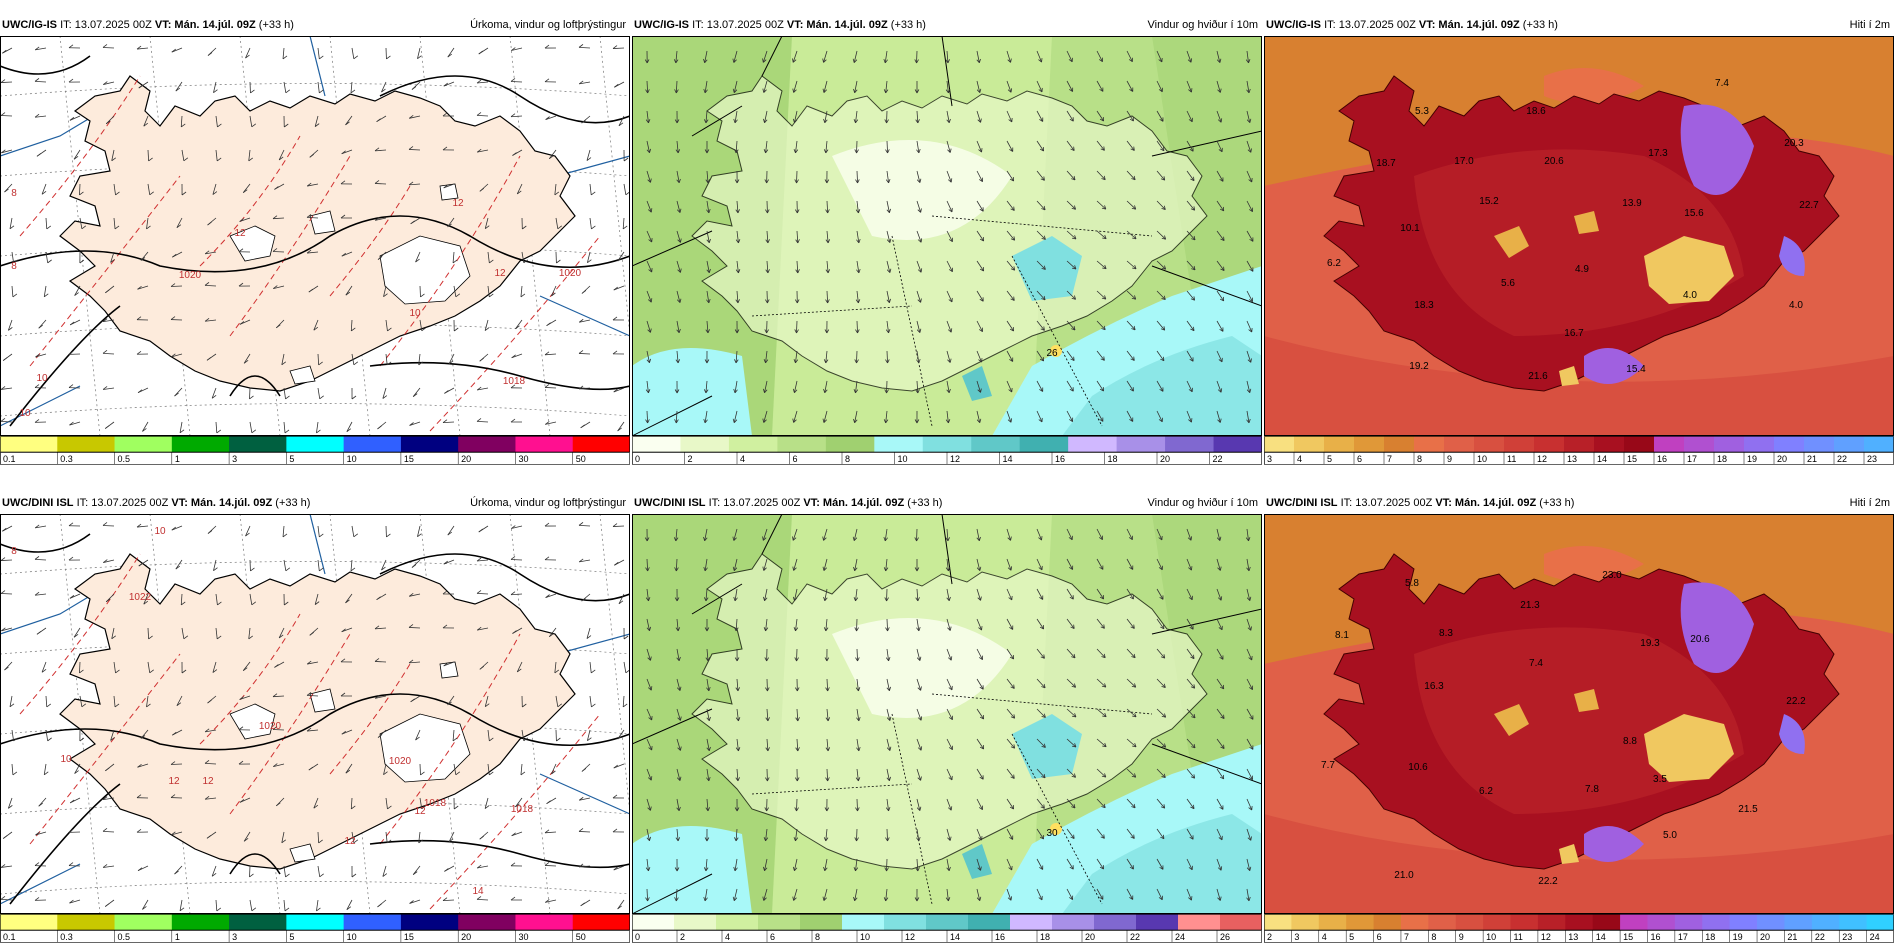 The height and width of the screenshot is (952, 1900). I want to click on colorbar-tick-label: 4, so click(742, 459).